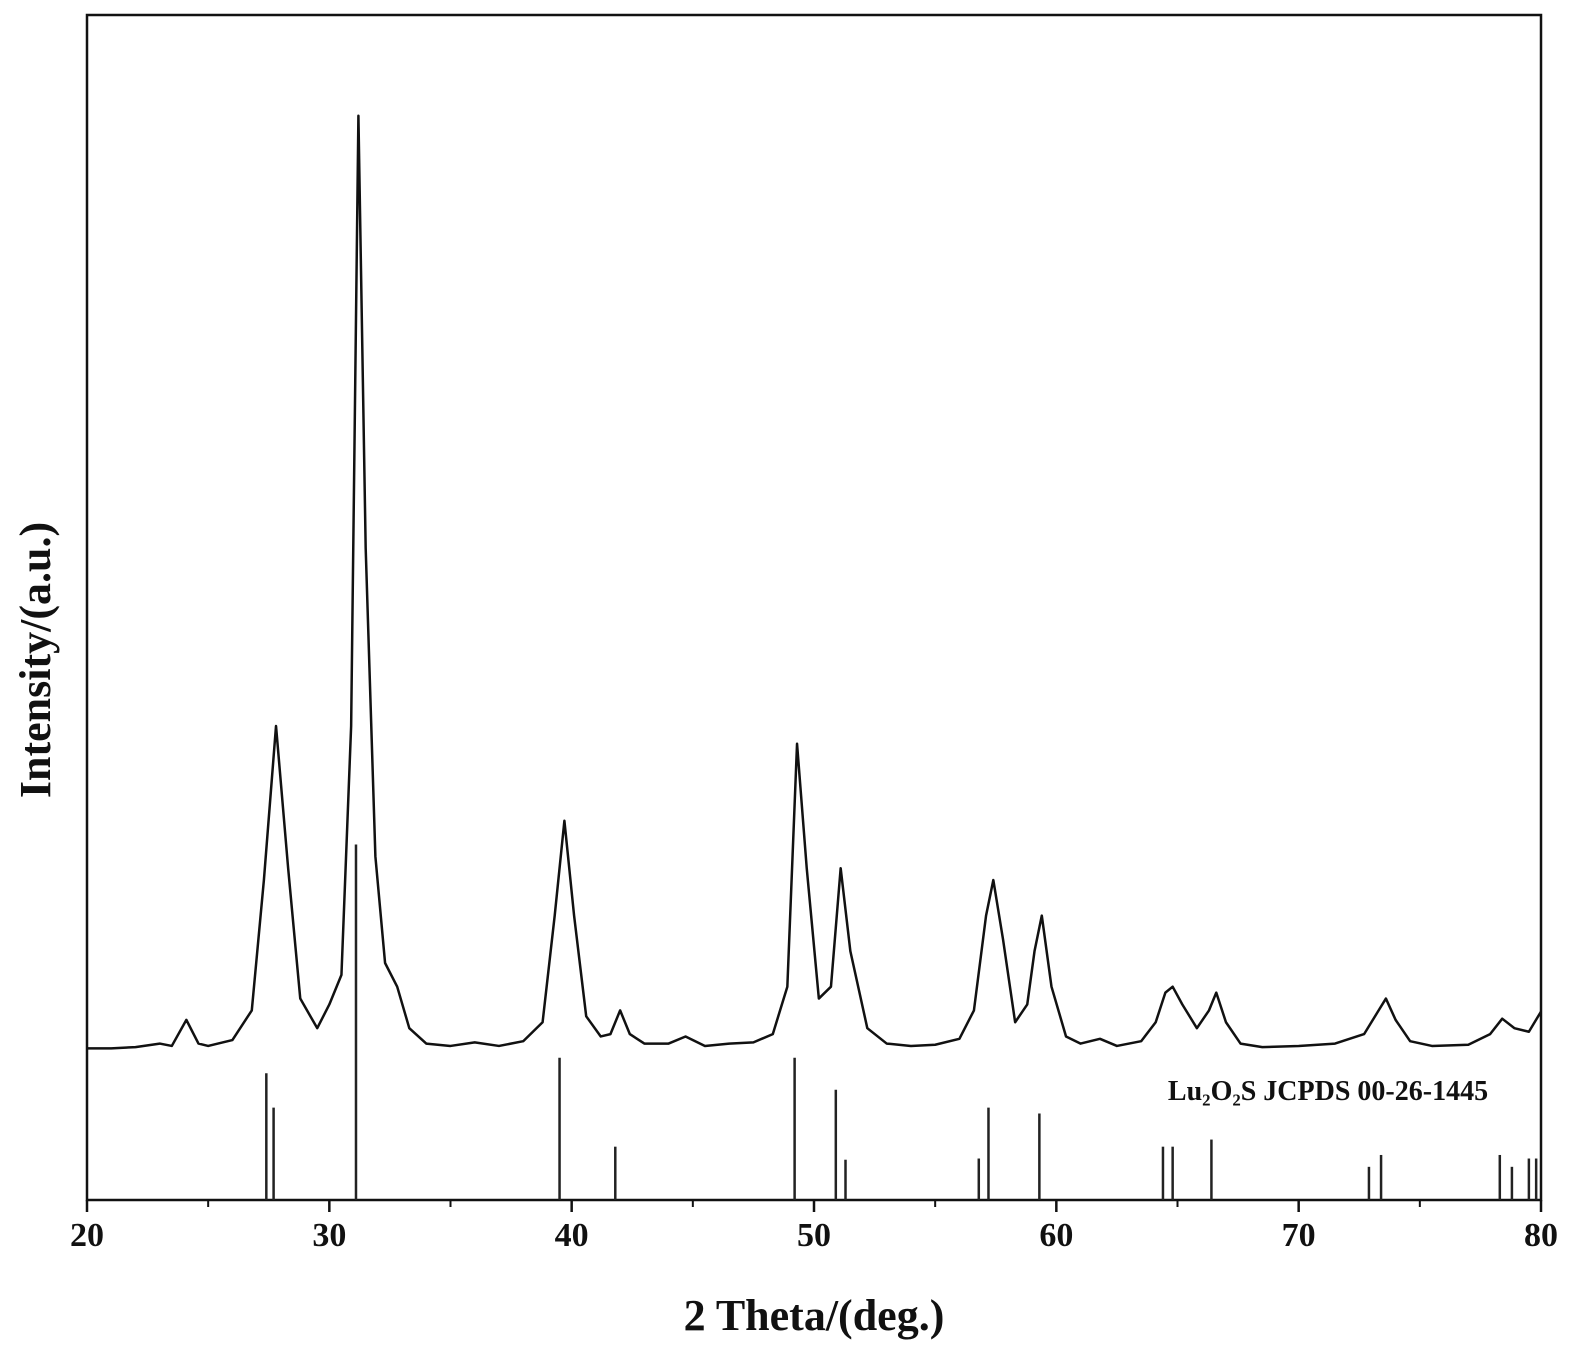  I want to click on x-axis-label: 2 Theta/(deg.), so click(814, 1315).